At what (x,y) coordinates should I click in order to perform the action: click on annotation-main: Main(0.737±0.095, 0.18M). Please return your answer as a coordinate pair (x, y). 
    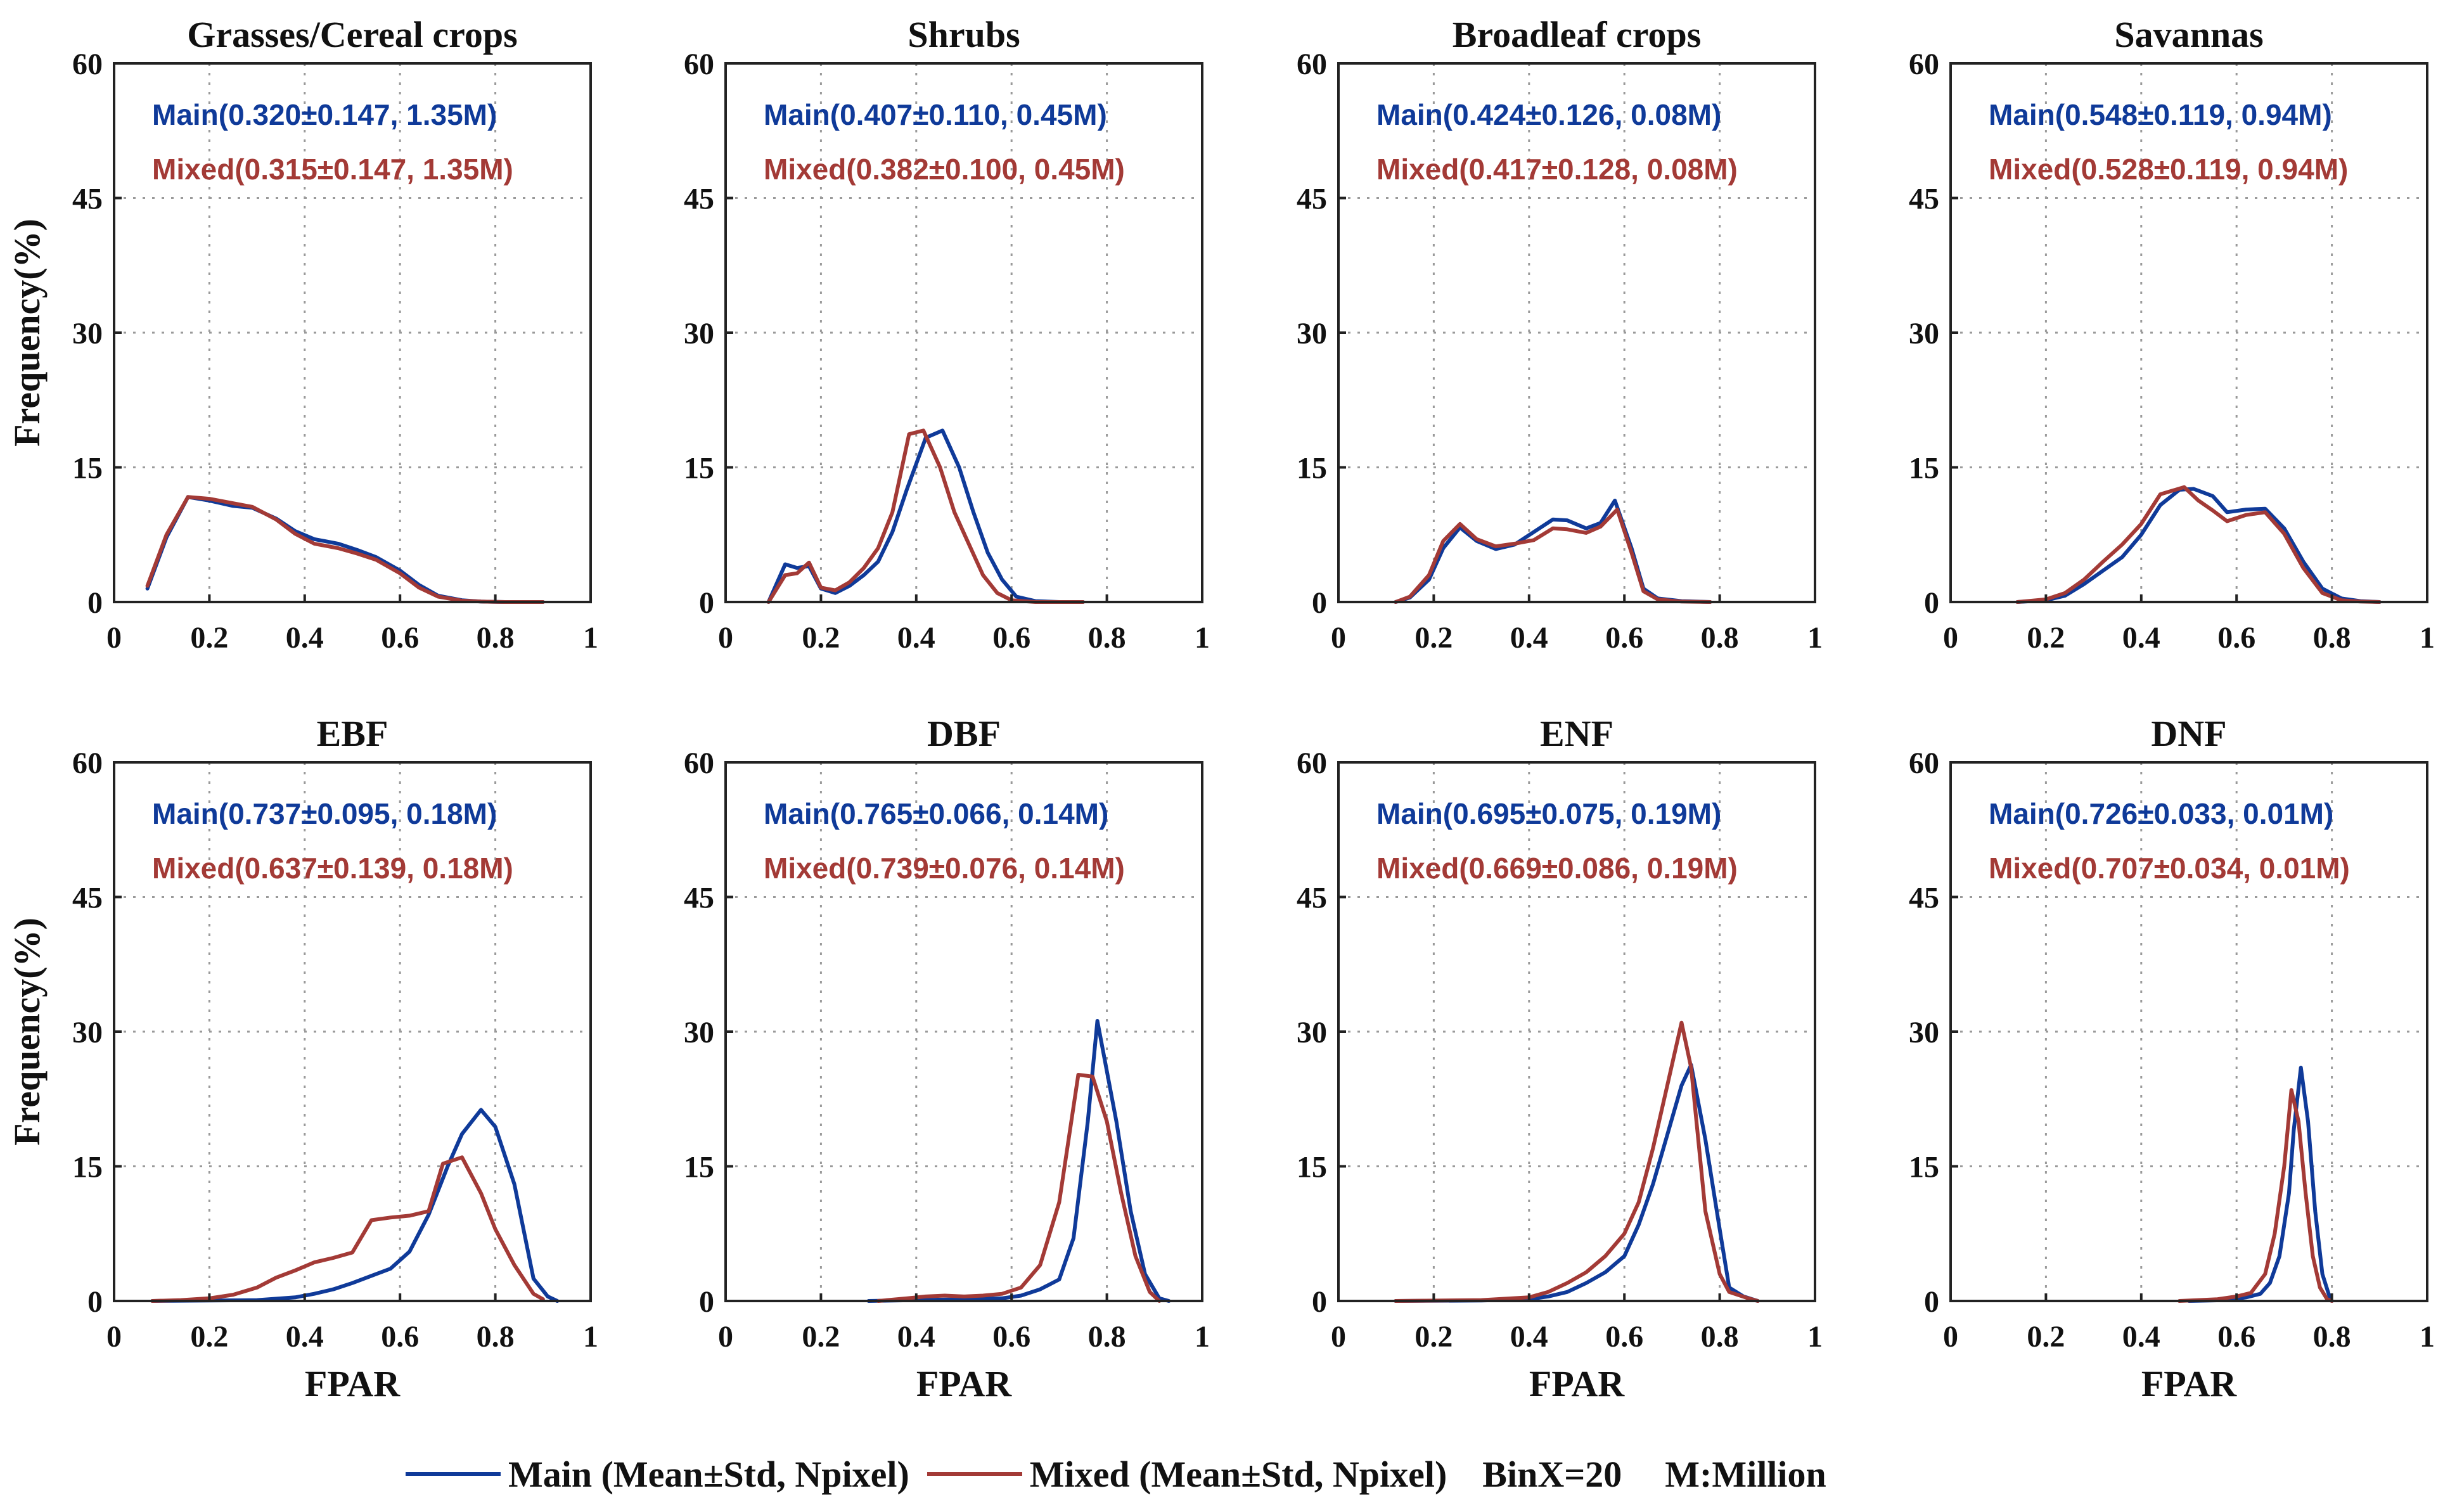
    Looking at the image, I should click on (324, 814).